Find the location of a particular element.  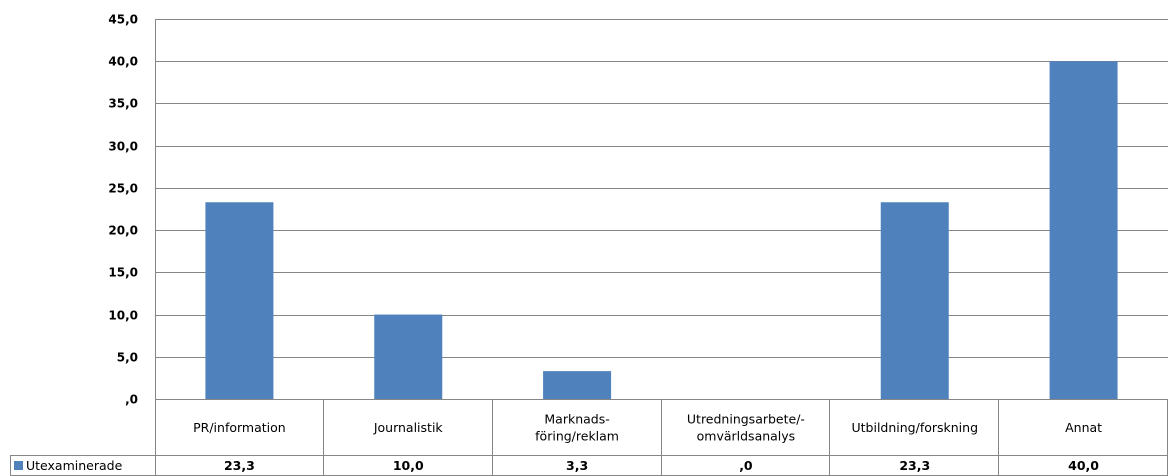

y-tick-label: 25,0 is located at coordinates (123, 189).